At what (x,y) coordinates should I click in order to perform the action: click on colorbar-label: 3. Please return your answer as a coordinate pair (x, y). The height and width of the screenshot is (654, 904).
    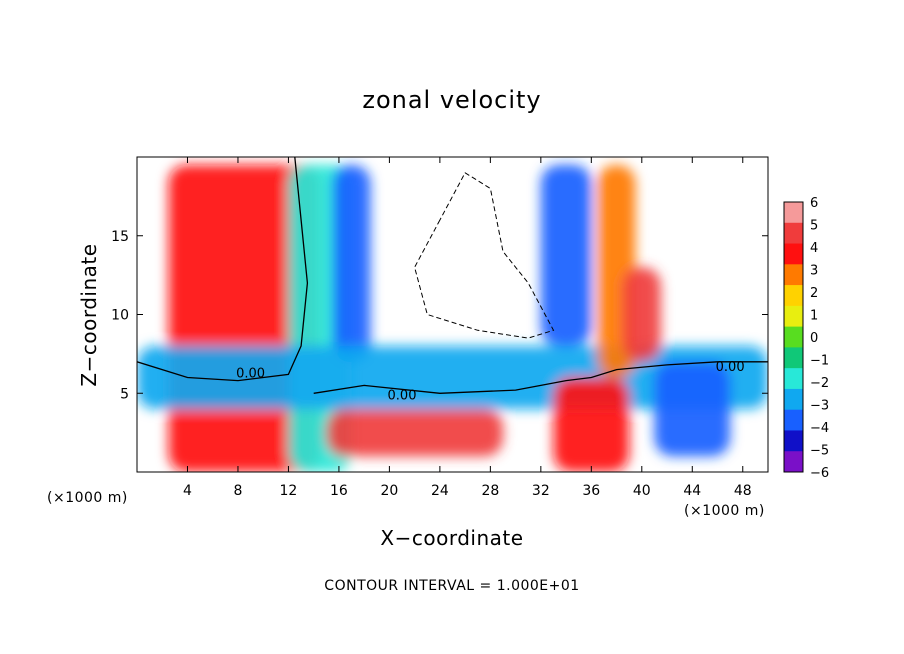
    Looking at the image, I should click on (814, 271).